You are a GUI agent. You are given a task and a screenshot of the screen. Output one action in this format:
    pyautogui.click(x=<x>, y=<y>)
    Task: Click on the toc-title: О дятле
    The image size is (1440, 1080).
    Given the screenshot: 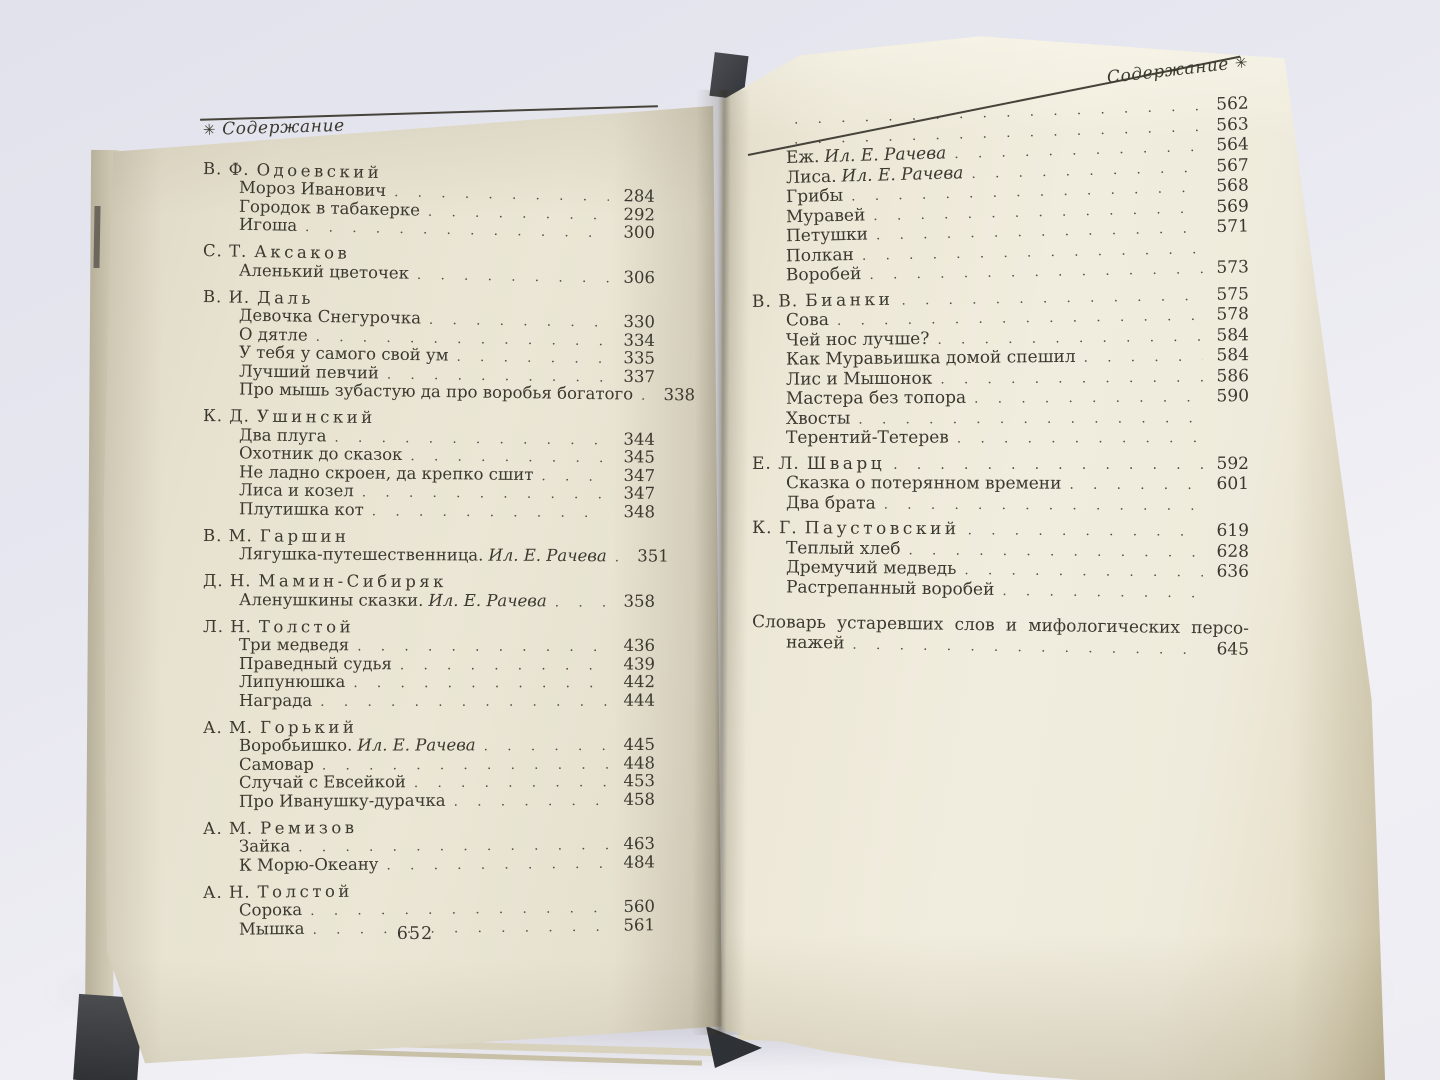 What is the action you would take?
    pyautogui.click(x=273, y=334)
    